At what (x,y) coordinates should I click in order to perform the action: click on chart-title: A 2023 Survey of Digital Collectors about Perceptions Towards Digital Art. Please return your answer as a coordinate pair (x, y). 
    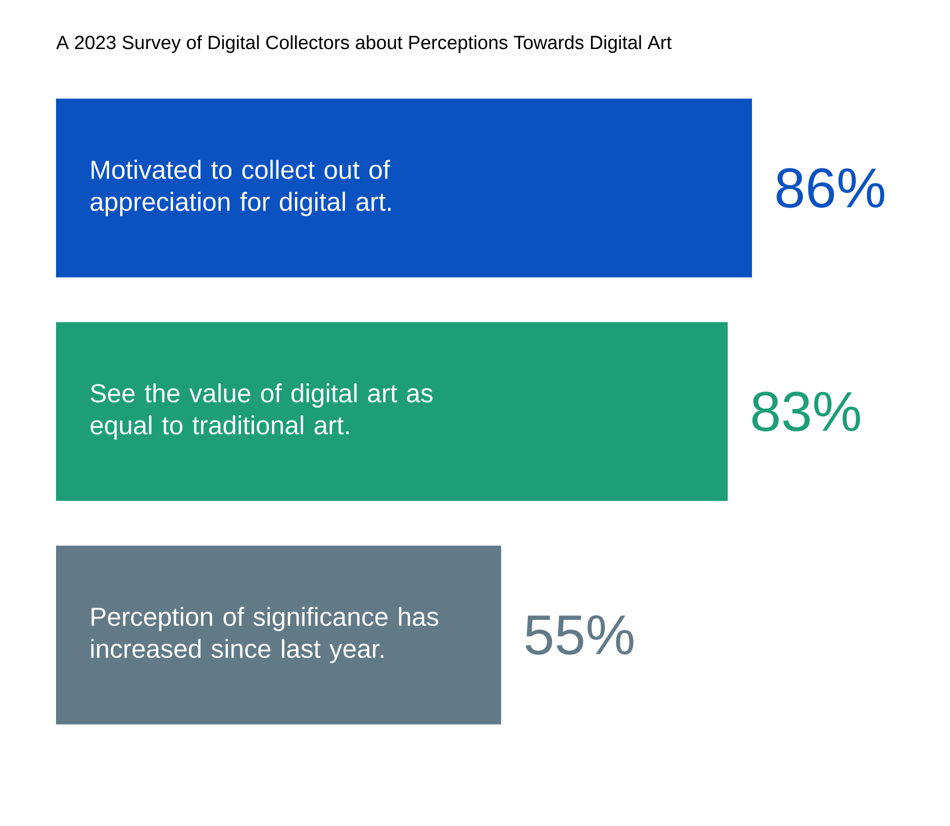
    Looking at the image, I should click on (364, 44).